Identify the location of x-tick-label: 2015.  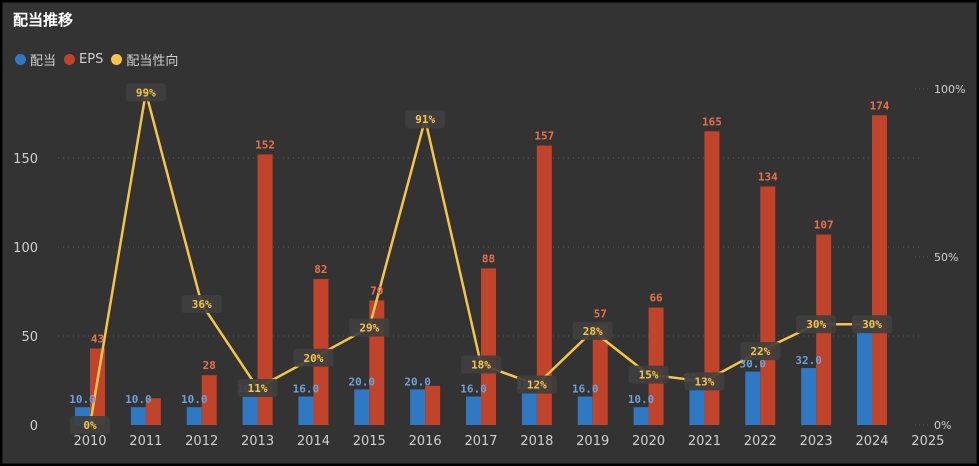
(369, 441).